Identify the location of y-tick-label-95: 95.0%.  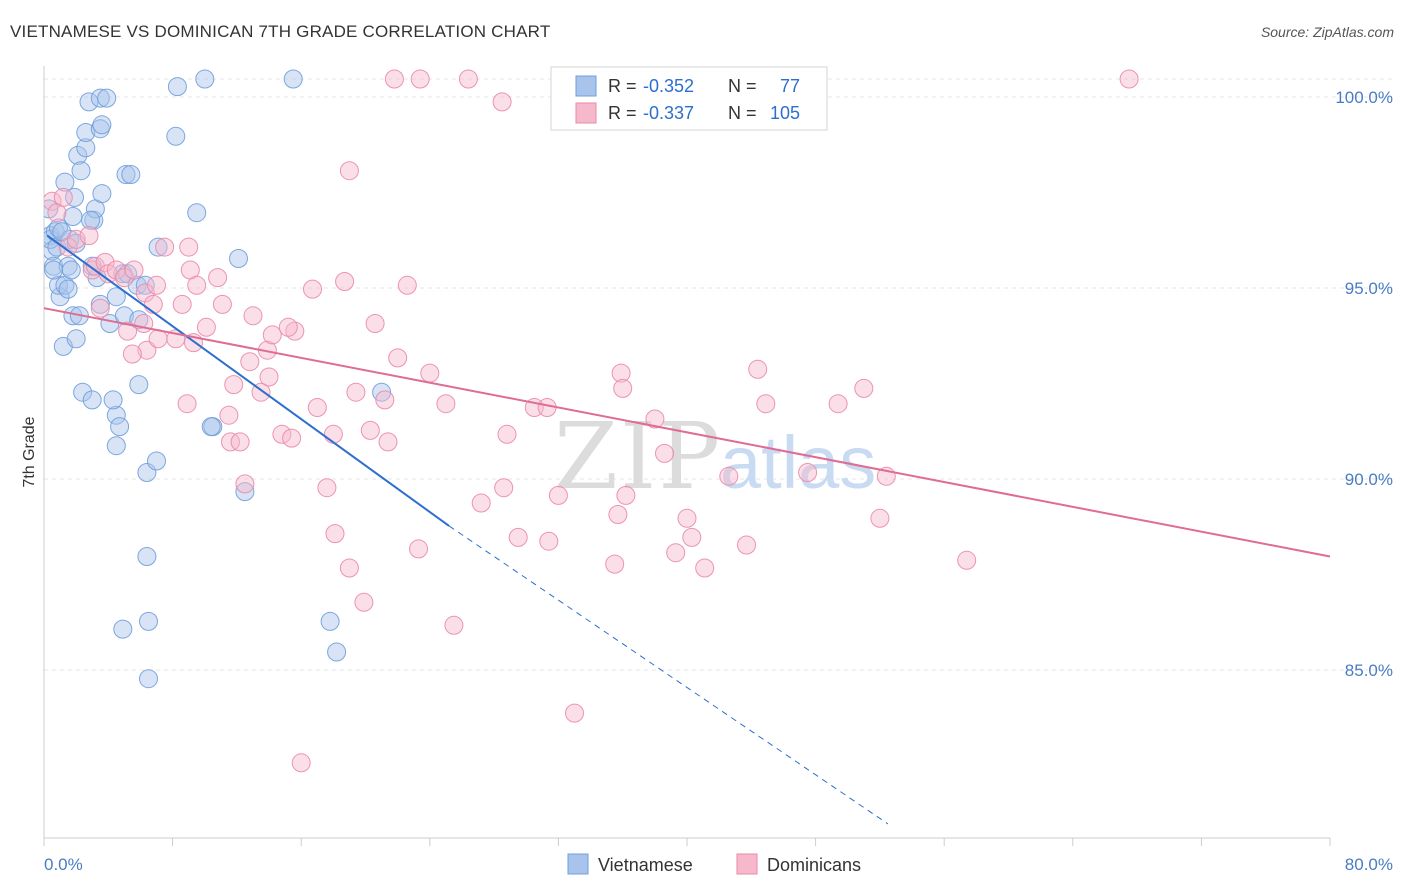
(1369, 288).